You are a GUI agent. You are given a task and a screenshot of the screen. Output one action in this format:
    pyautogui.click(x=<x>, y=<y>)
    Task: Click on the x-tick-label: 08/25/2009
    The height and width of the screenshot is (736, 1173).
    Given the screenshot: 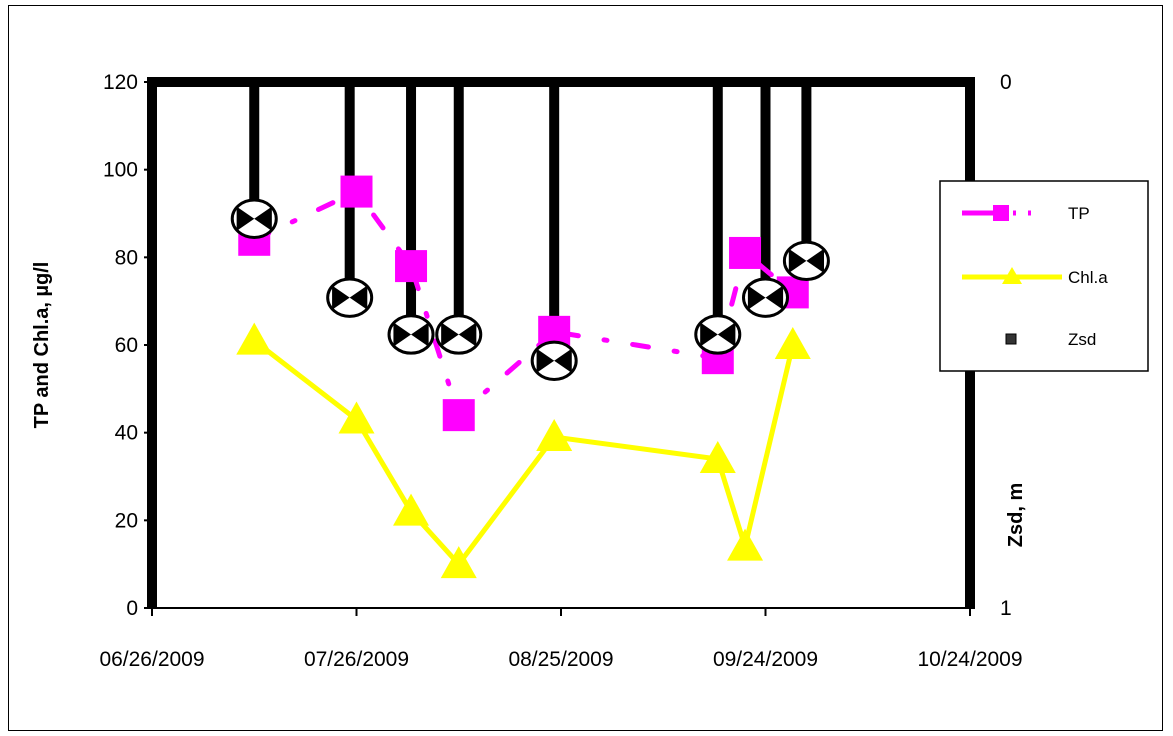 What is the action you would take?
    pyautogui.click(x=560, y=659)
    